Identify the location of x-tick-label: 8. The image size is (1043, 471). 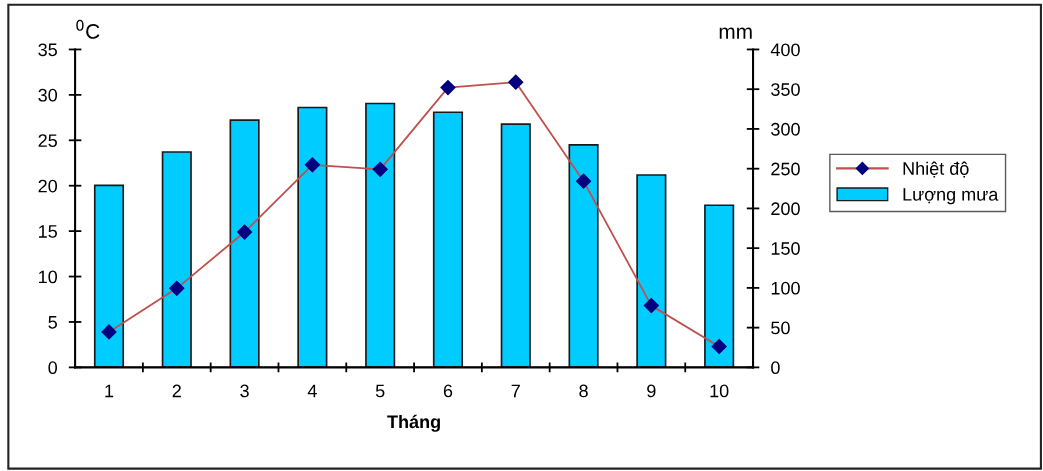
(583, 391).